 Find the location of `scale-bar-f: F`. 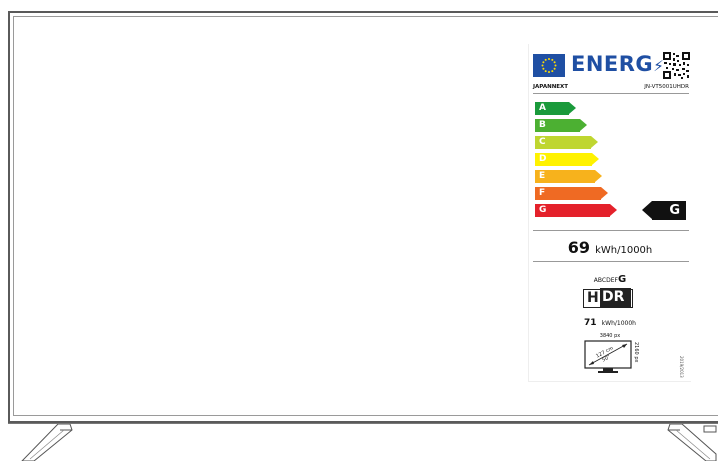

scale-bar-f: F is located at coordinates (571, 193).